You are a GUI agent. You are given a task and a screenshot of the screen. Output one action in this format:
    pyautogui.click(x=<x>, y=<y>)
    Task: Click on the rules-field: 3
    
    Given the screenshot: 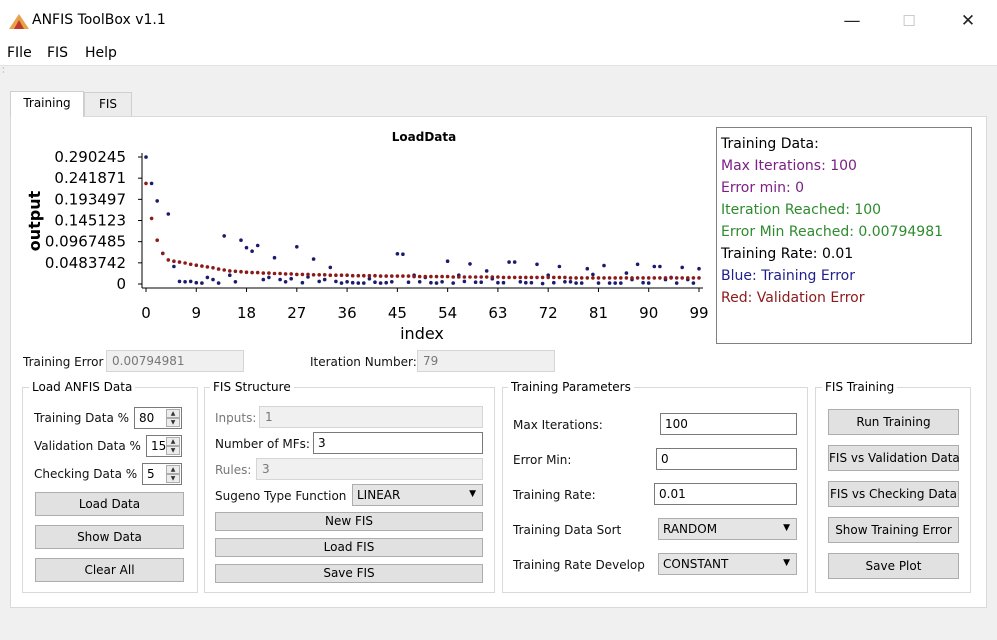 What is the action you would take?
    pyautogui.click(x=369, y=469)
    